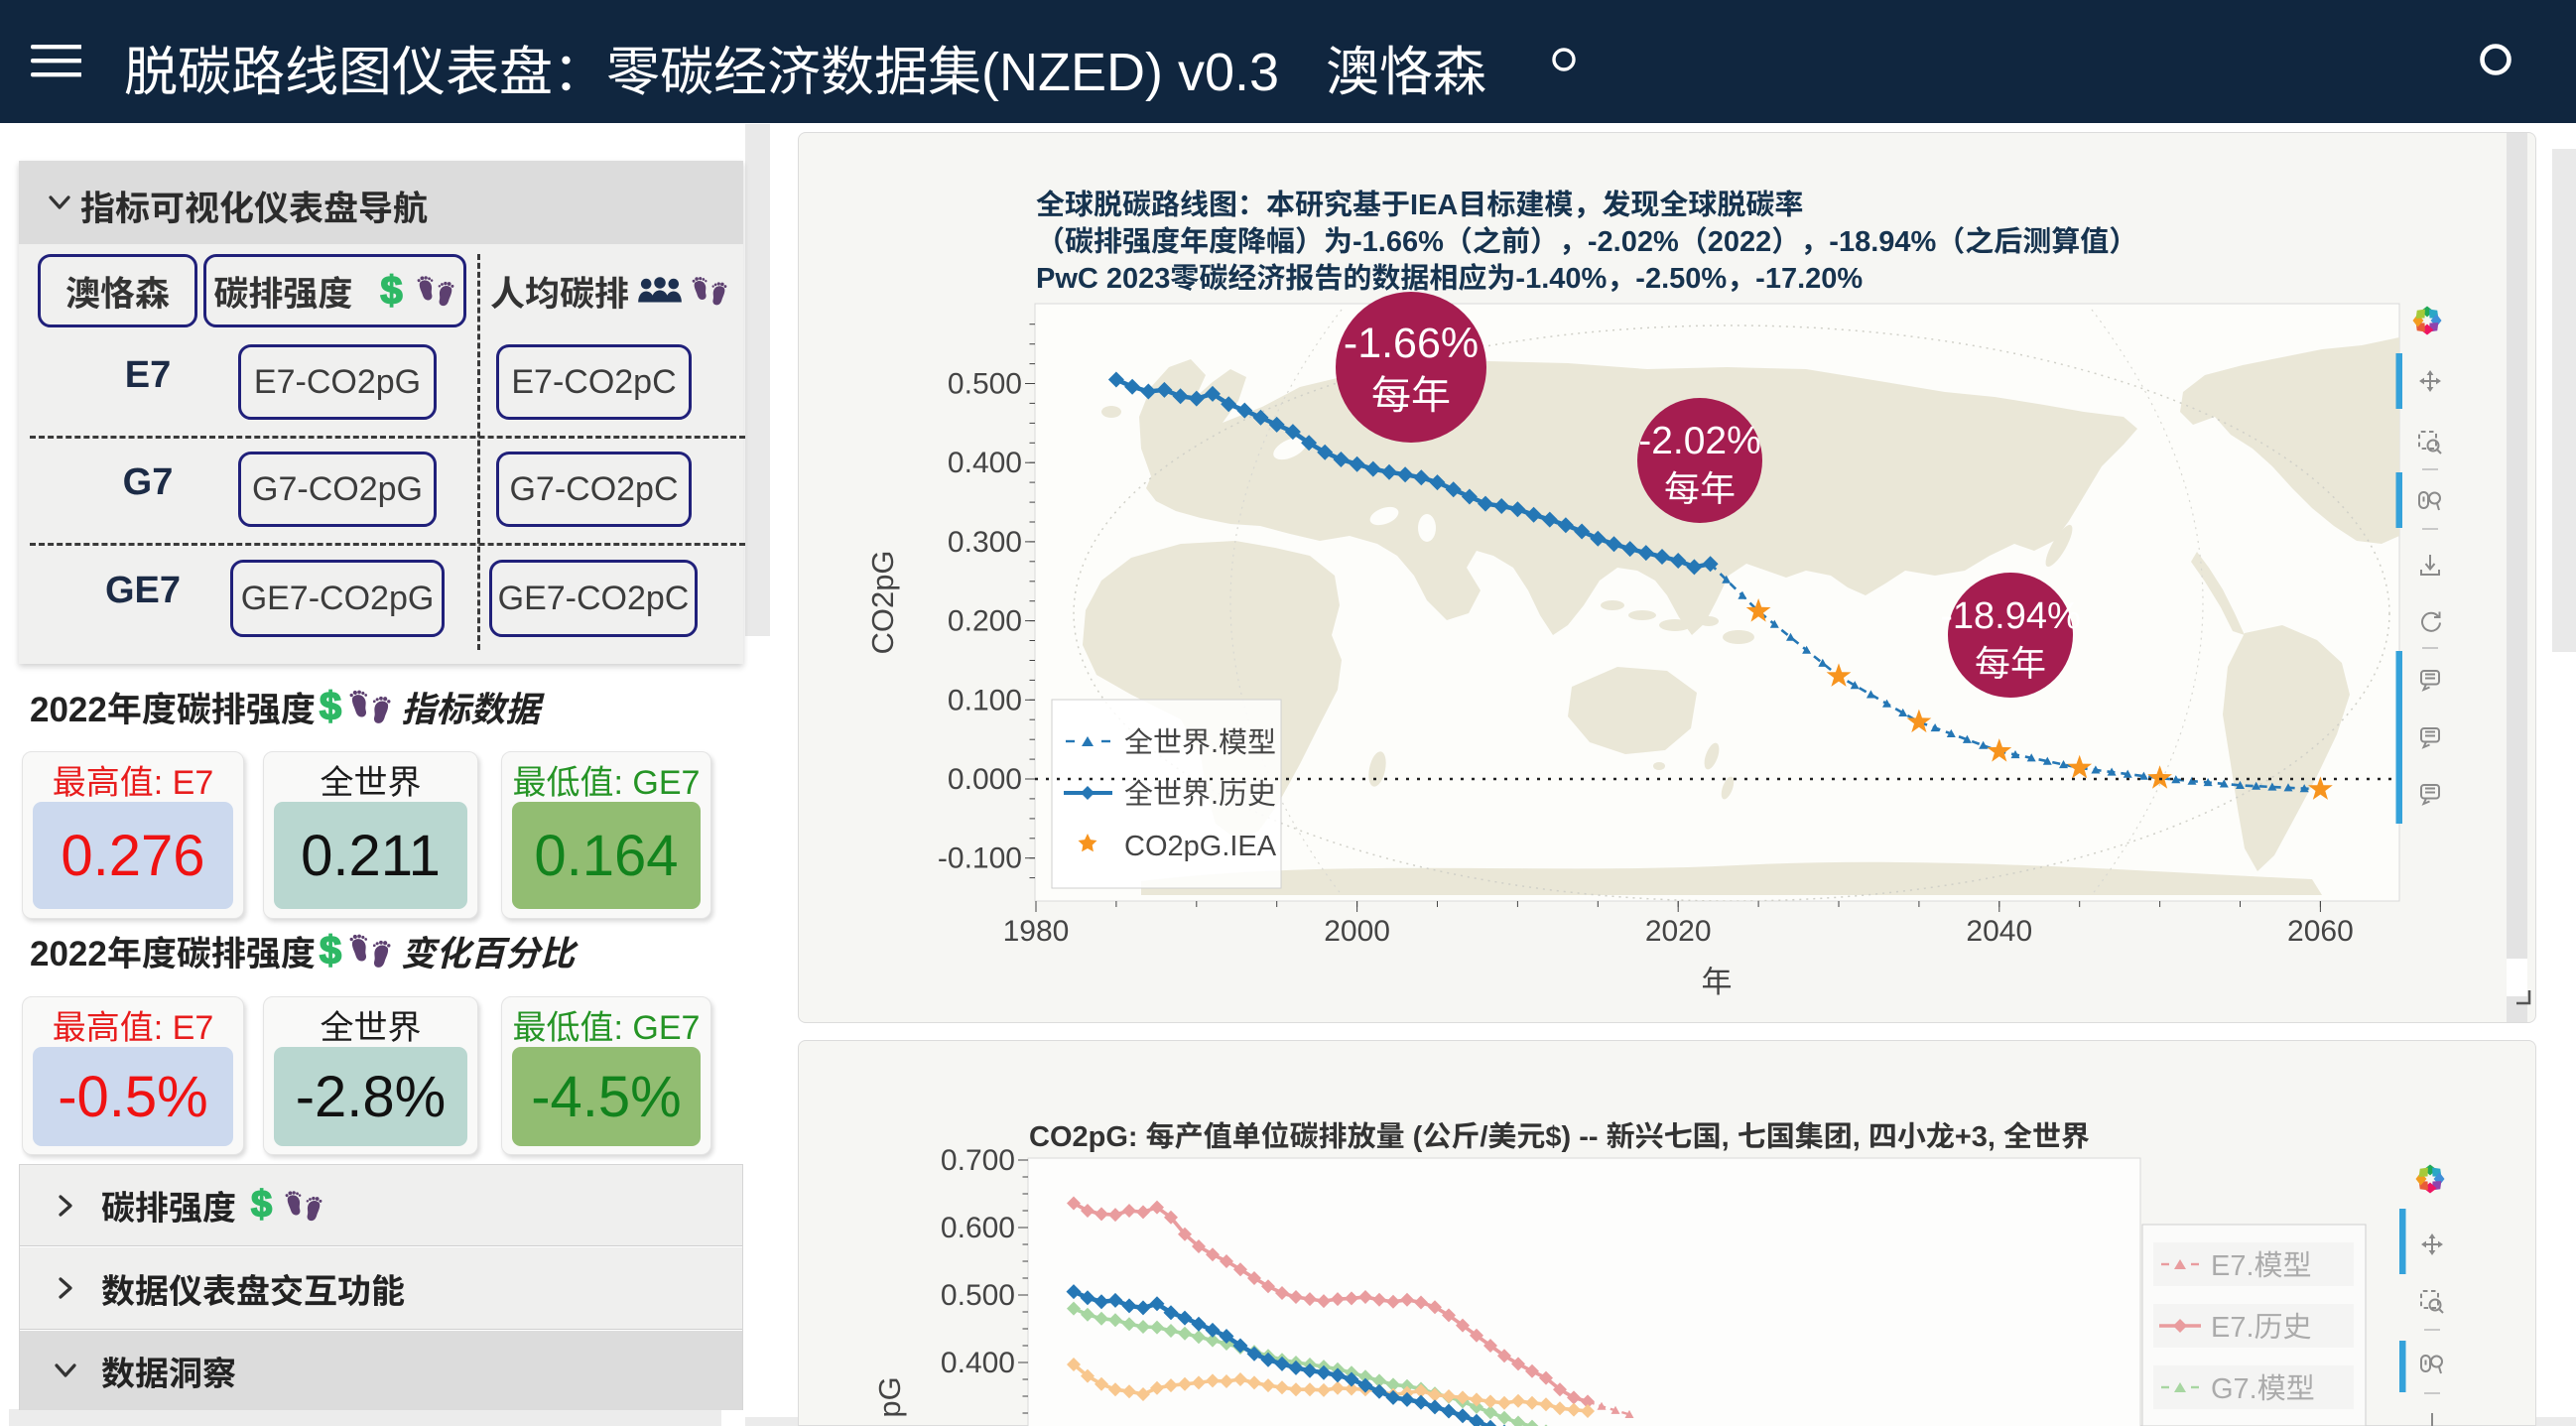  I want to click on svg-text: 1980, so click(1037, 932).